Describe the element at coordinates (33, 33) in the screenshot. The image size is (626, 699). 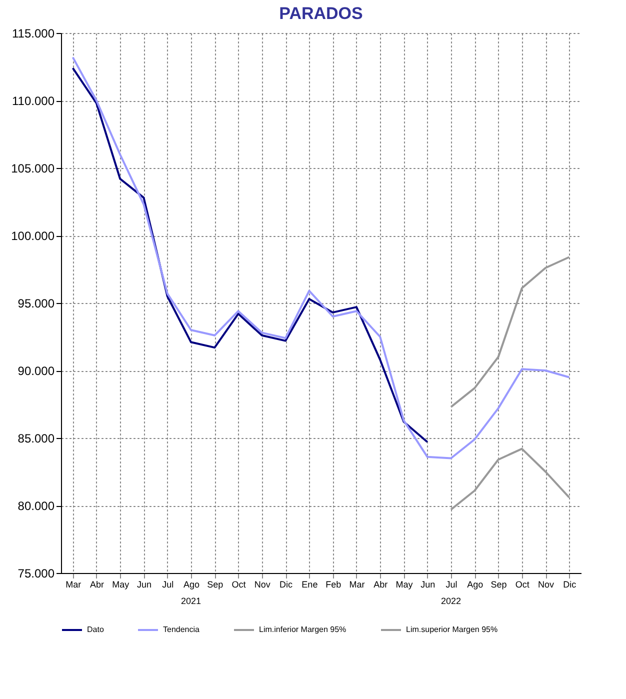
I see `y-tick-label: 115.000` at that location.